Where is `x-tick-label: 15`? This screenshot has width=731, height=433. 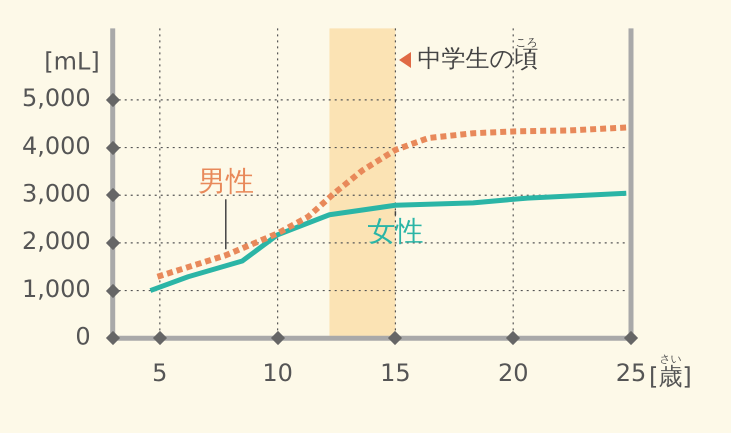
x-tick-label: 15 is located at coordinates (395, 372).